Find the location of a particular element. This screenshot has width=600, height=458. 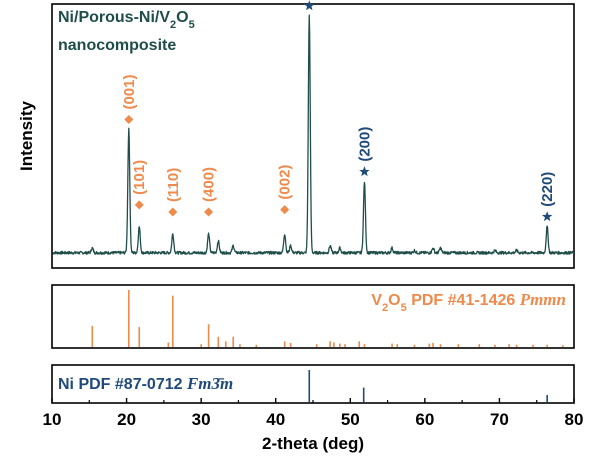

x-tick-label: 20 is located at coordinates (126, 419).